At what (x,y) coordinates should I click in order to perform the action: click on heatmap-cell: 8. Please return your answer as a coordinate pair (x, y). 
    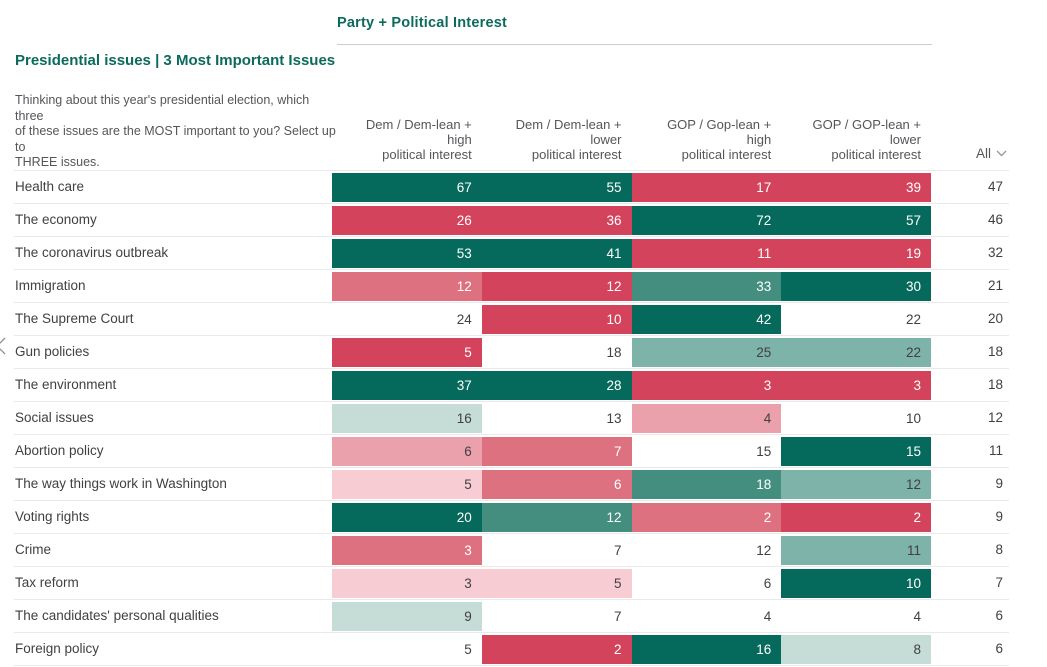
    Looking at the image, I should click on (856, 649).